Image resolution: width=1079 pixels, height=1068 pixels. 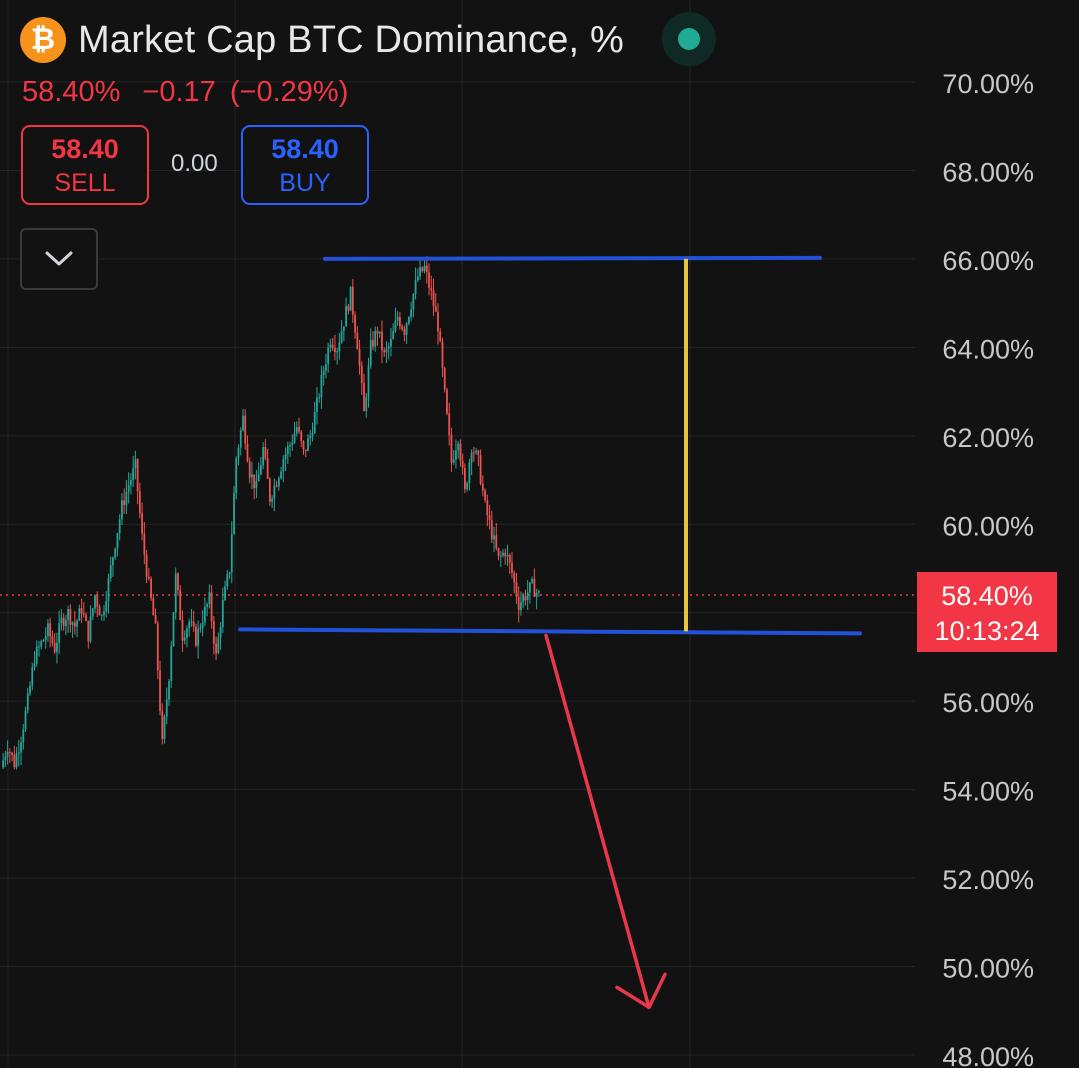 I want to click on y-tick-label: 66.00%, so click(x=988, y=261).